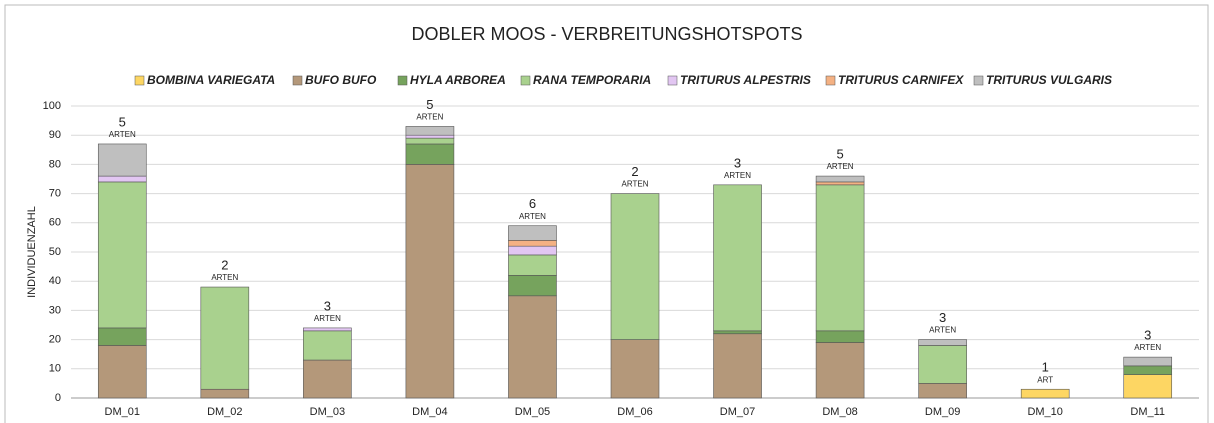 This screenshot has width=1214, height=423. What do you see at coordinates (1045, 379) in the screenshot?
I see `annotation-unit: ART` at bounding box center [1045, 379].